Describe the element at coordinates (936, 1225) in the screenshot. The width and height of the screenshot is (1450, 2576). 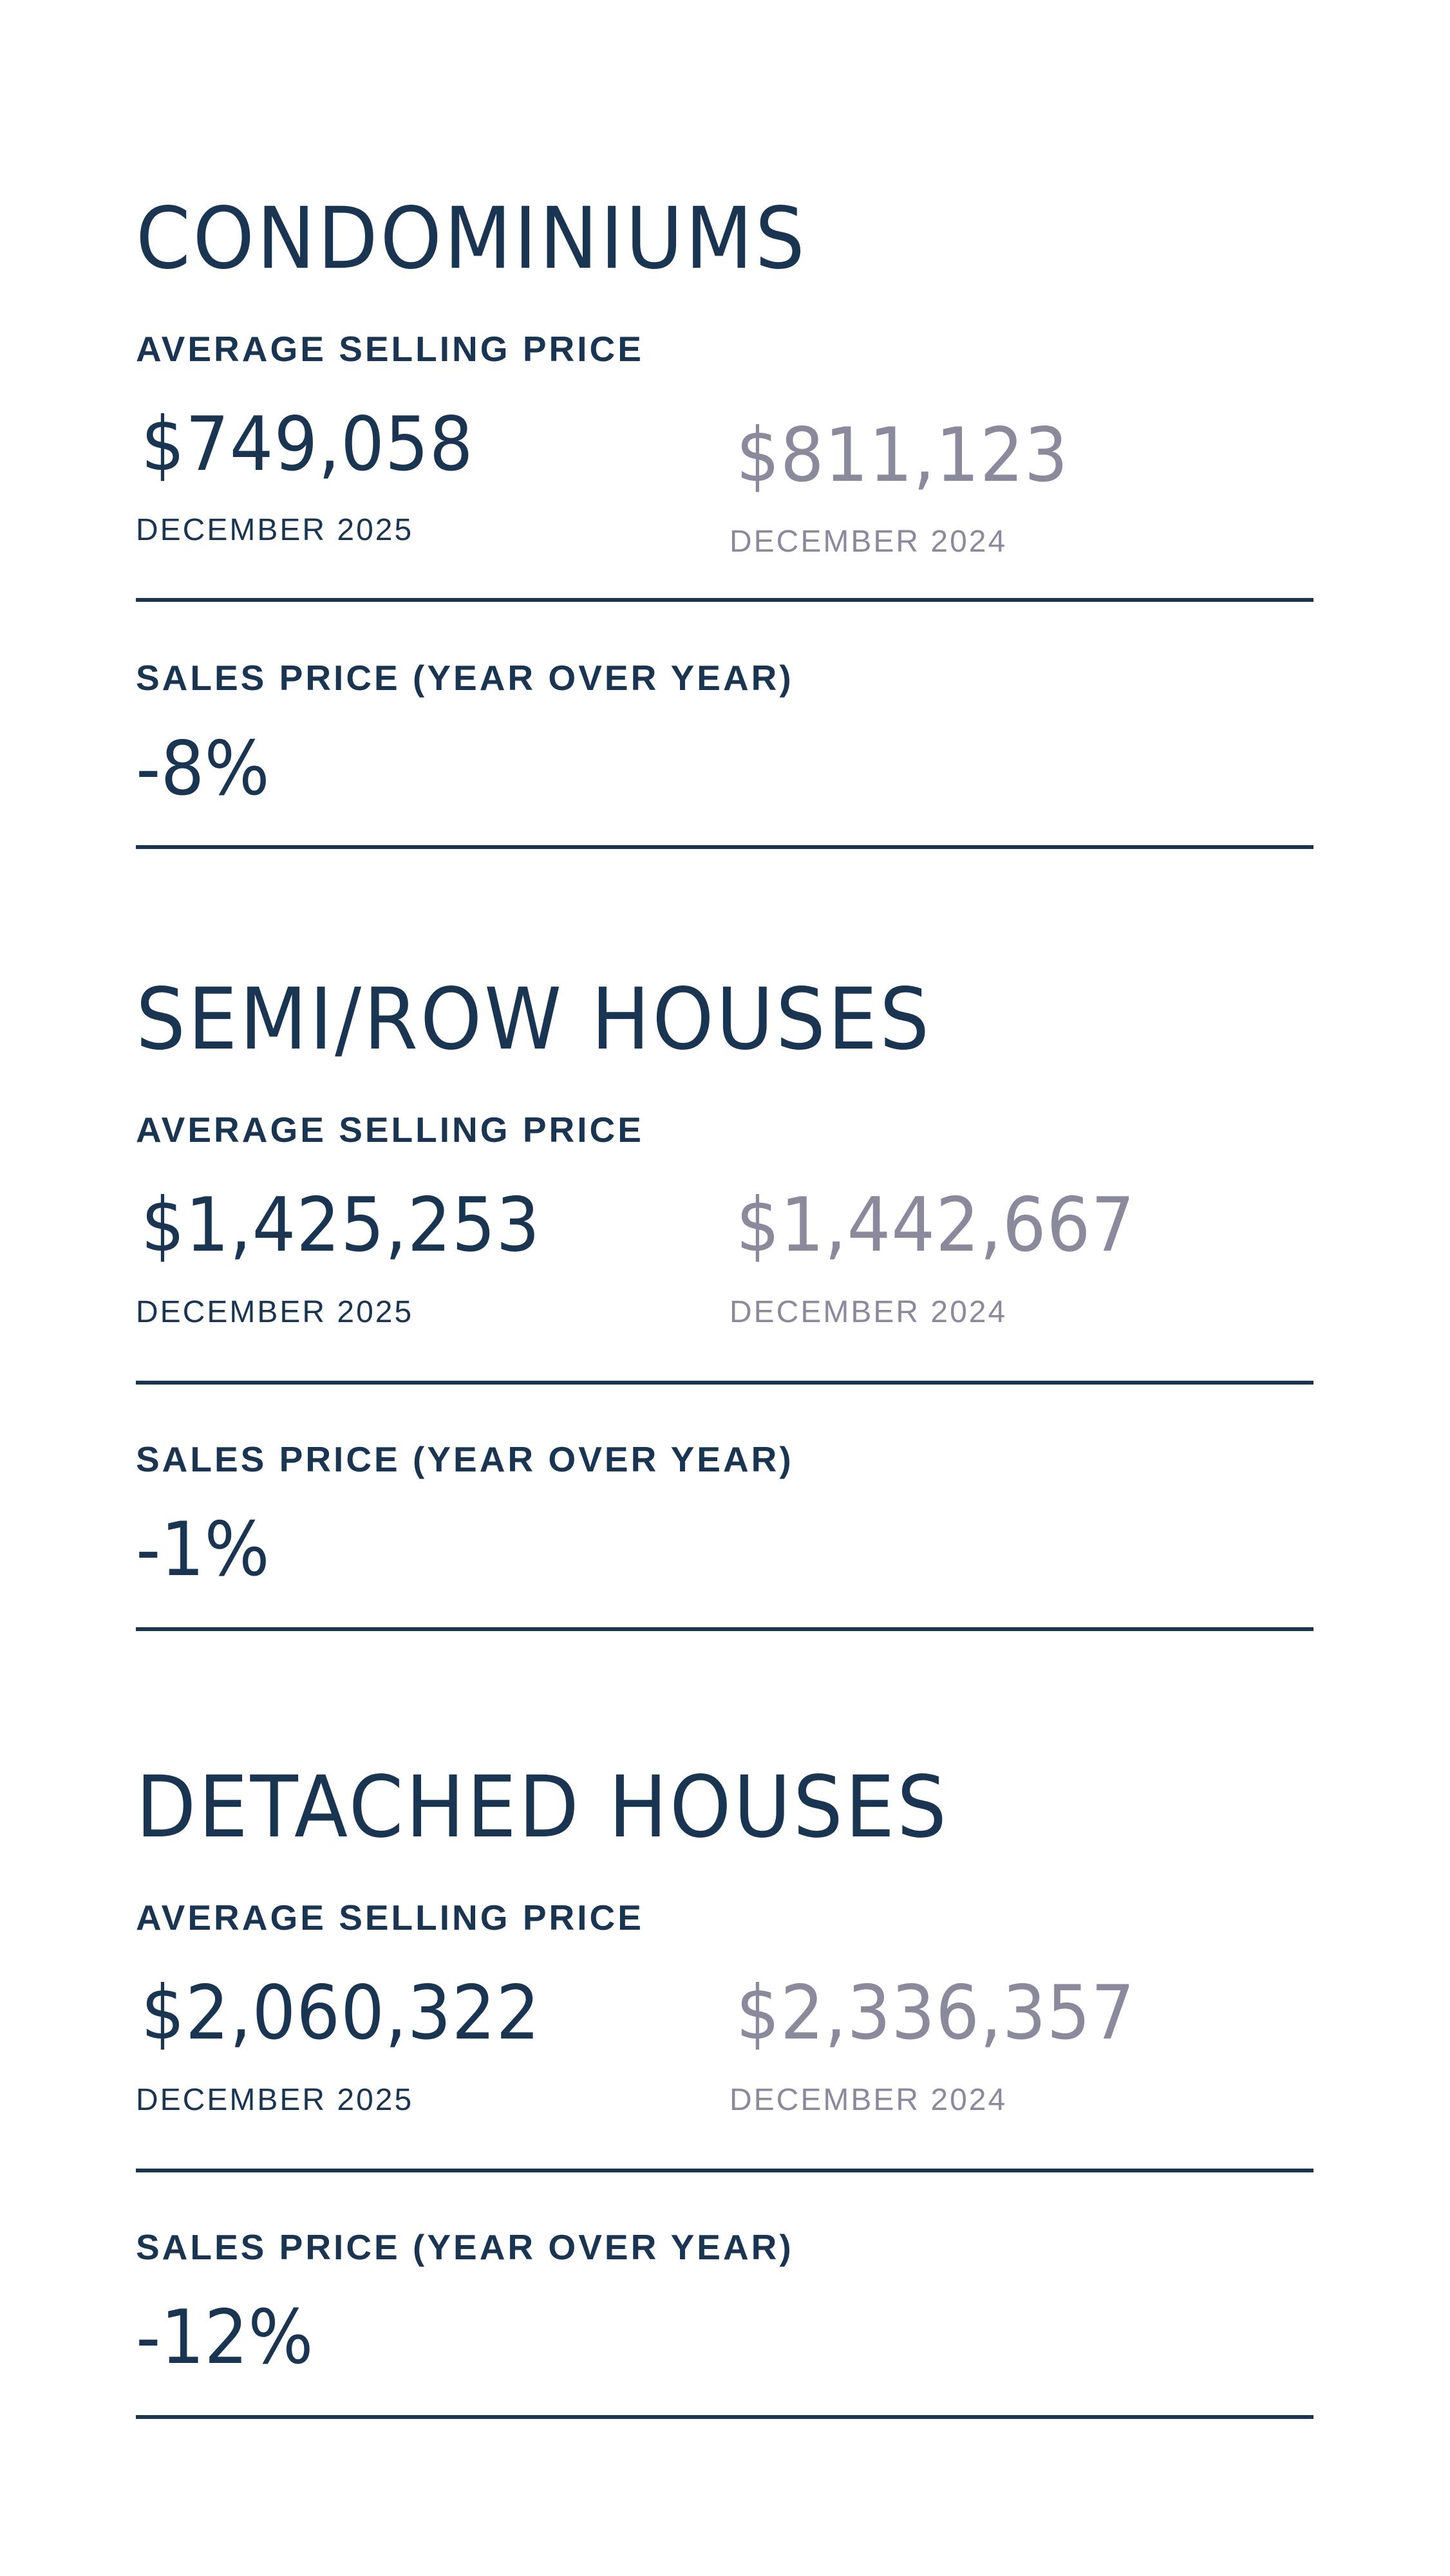
I see `previous-price: $1,442,667` at that location.